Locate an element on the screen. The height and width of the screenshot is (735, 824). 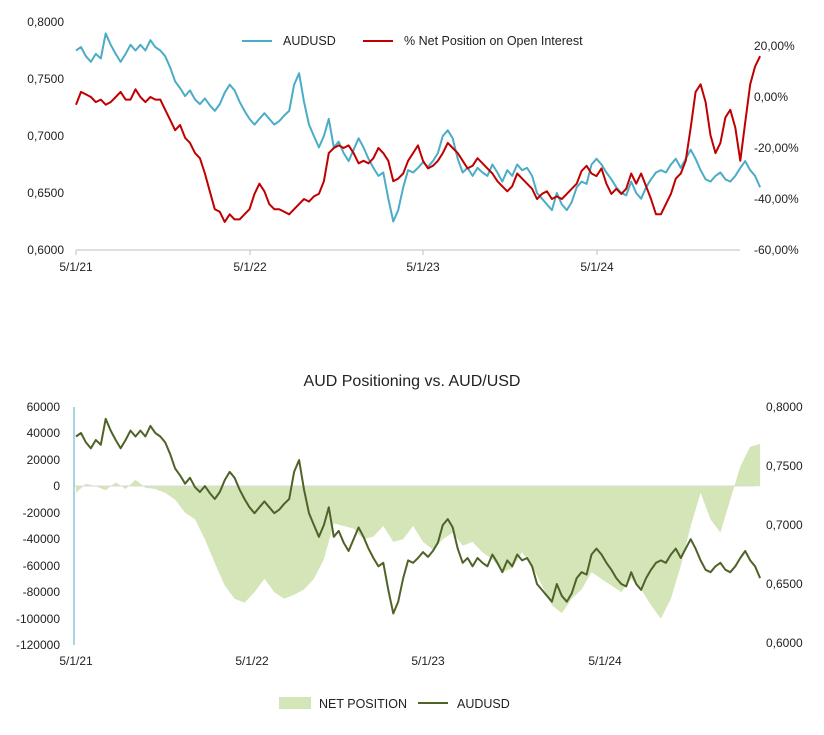
bottom-legend: NET POSITION AUDUSD is located at coordinates (394, 704).